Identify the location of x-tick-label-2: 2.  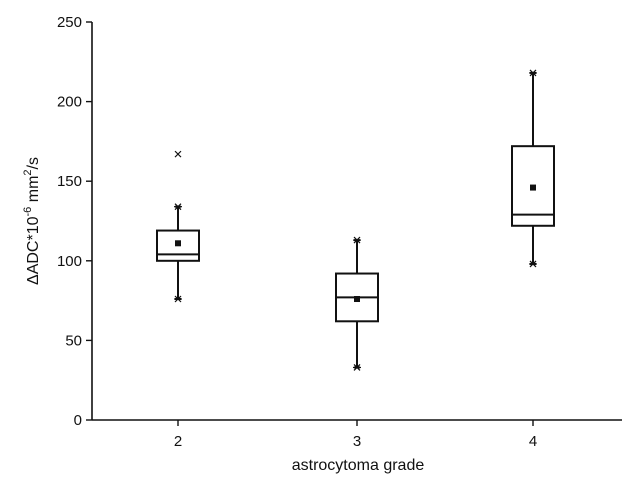
(178, 441).